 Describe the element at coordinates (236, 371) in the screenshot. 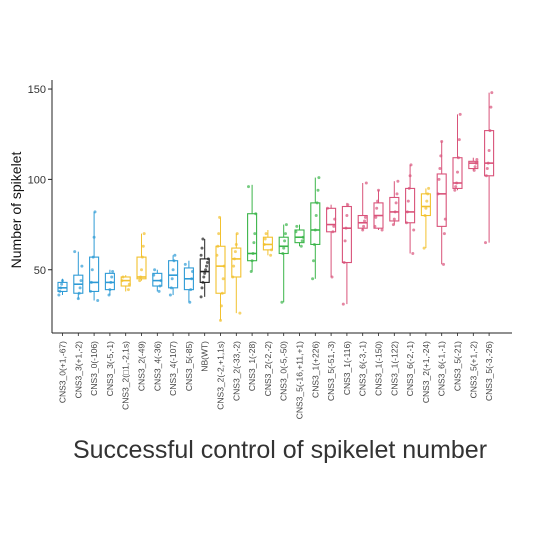

I see `x-tick-label: CNS3_2(-33,-2)` at that location.